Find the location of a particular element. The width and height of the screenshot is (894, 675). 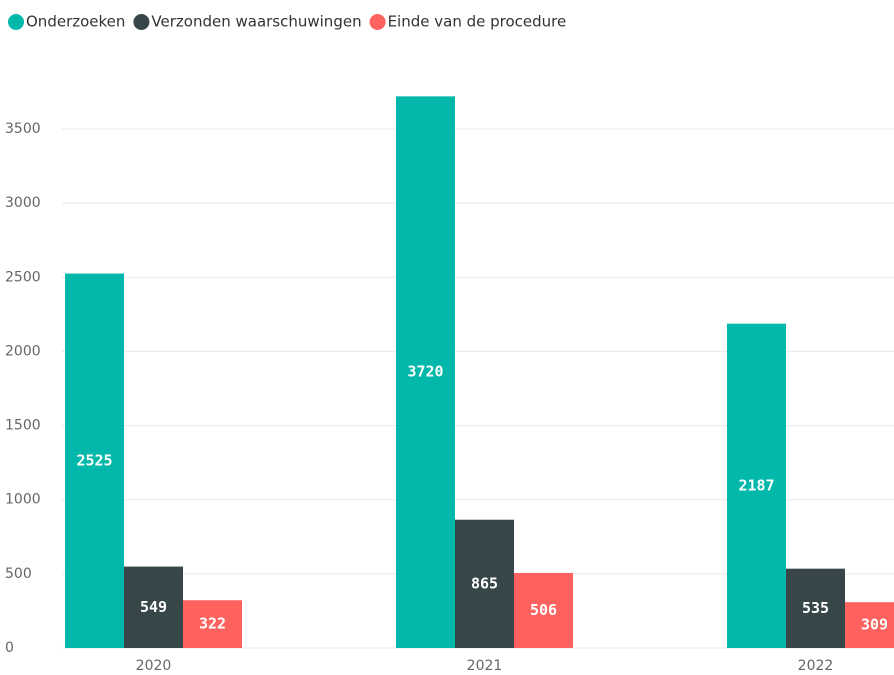

y-tick-label: 3500 is located at coordinates (23, 129).